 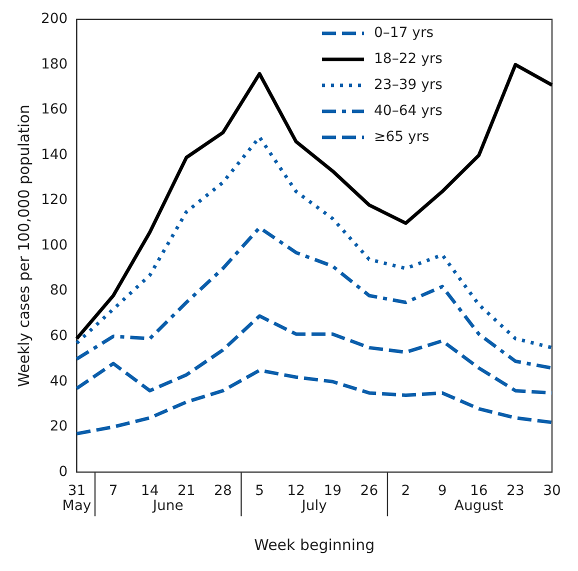 I want to click on x-tick-label: 21, so click(x=186, y=491).